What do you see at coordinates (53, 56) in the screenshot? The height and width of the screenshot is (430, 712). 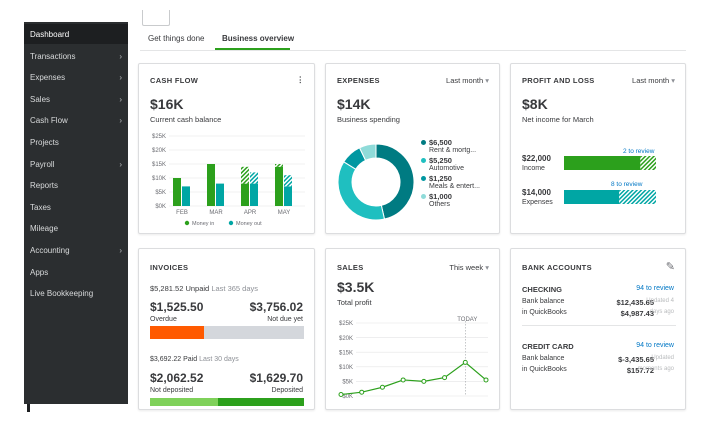 I see `sidebar-item-label: Transactions` at bounding box center [53, 56].